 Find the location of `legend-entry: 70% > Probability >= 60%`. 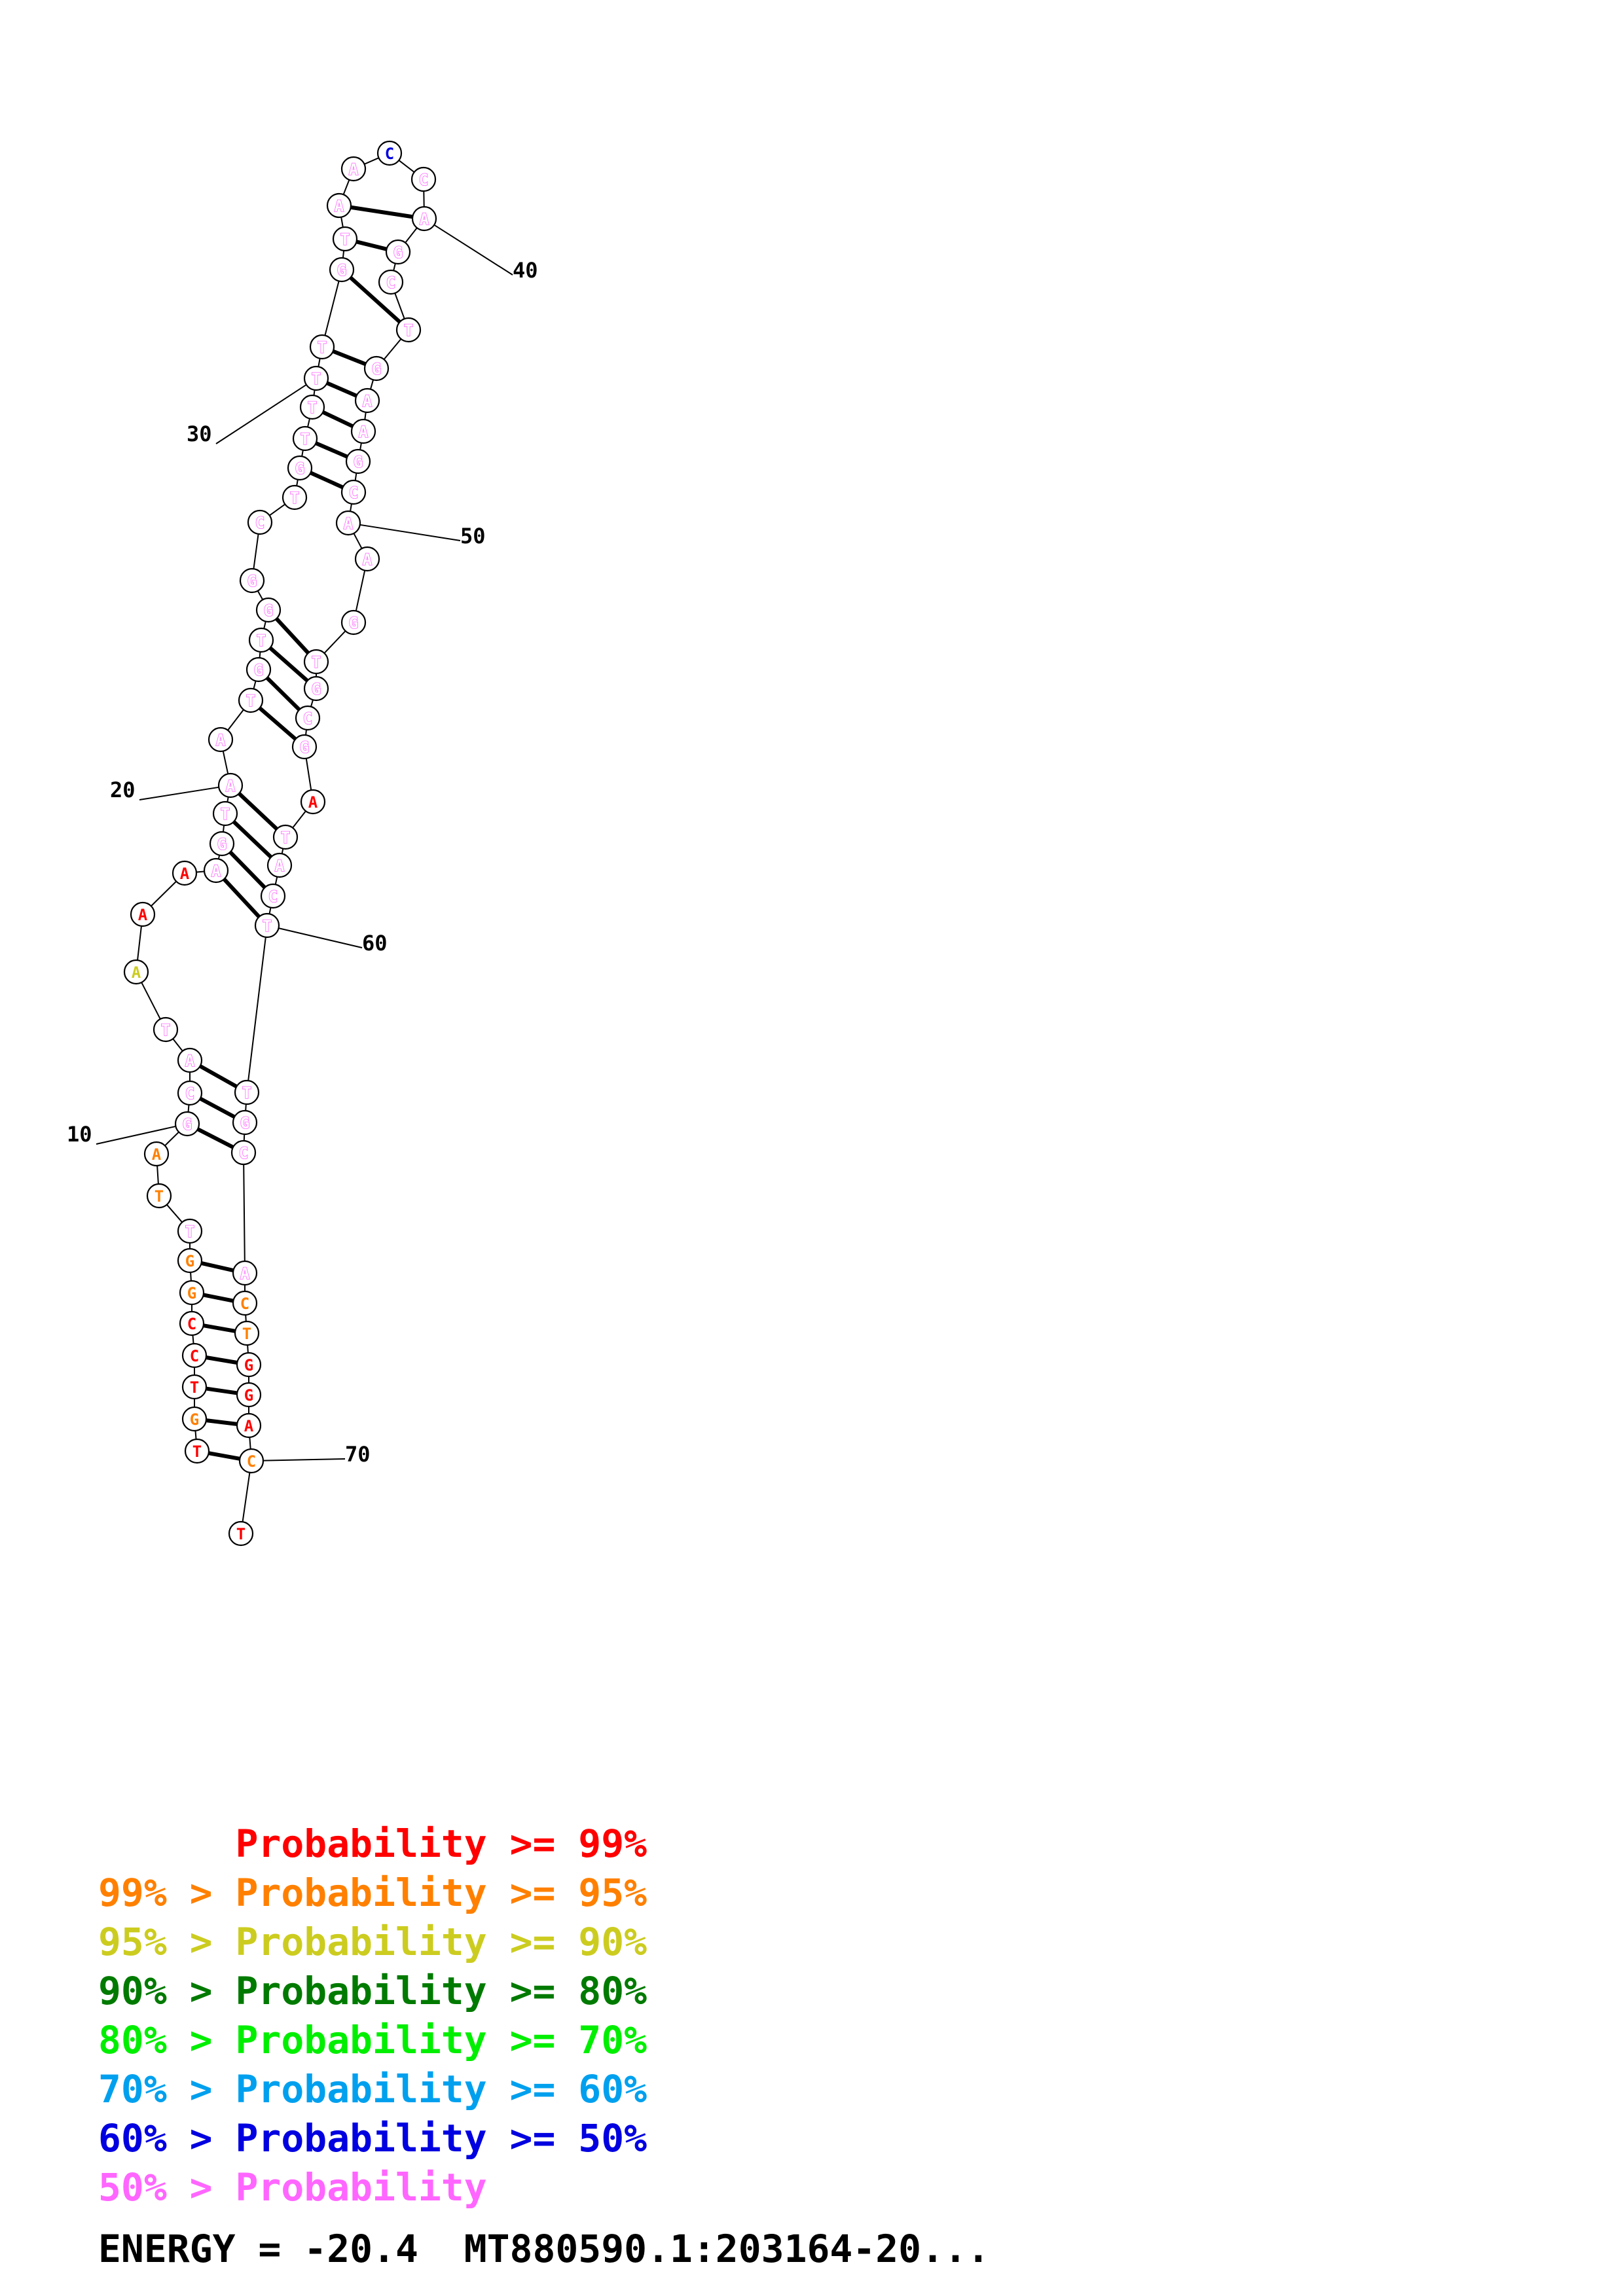

legend-entry: 70% > Probability >= 60% is located at coordinates (372, 2089).